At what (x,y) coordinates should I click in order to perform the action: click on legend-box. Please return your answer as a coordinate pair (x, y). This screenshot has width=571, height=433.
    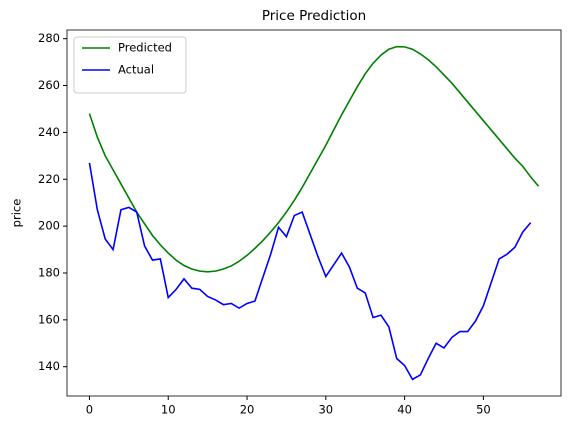
    Looking at the image, I should click on (130, 65).